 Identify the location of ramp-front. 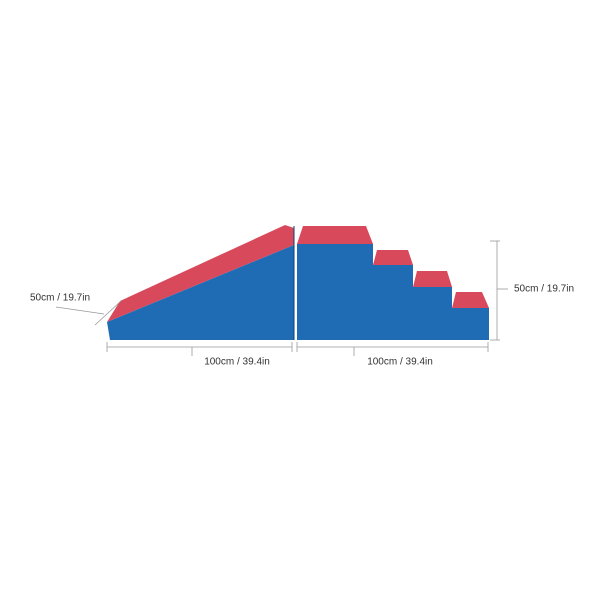
(200, 292).